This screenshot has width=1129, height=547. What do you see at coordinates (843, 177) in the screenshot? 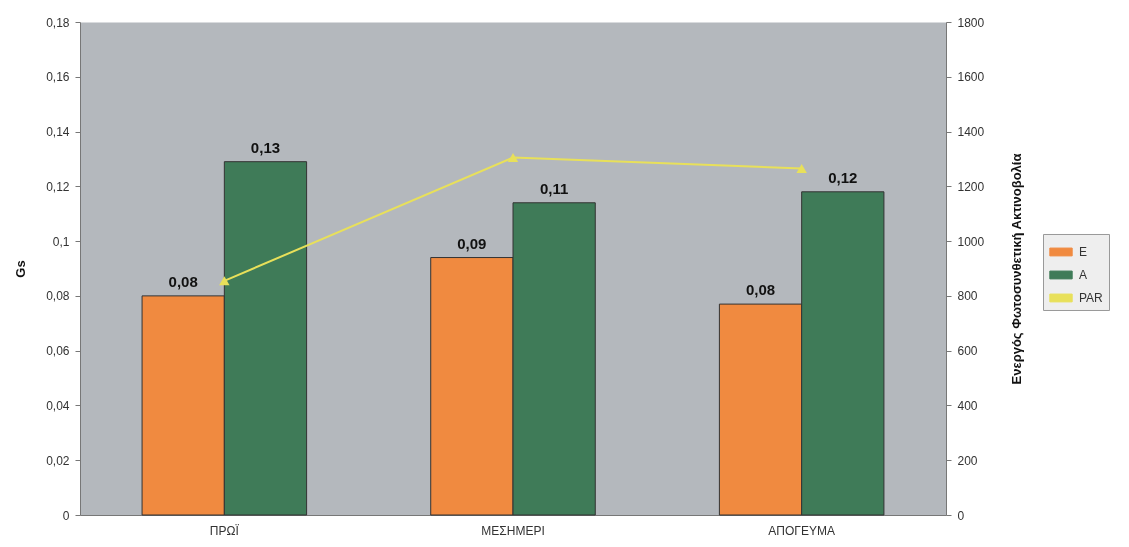
I see `data-label: 0,12` at bounding box center [843, 177].